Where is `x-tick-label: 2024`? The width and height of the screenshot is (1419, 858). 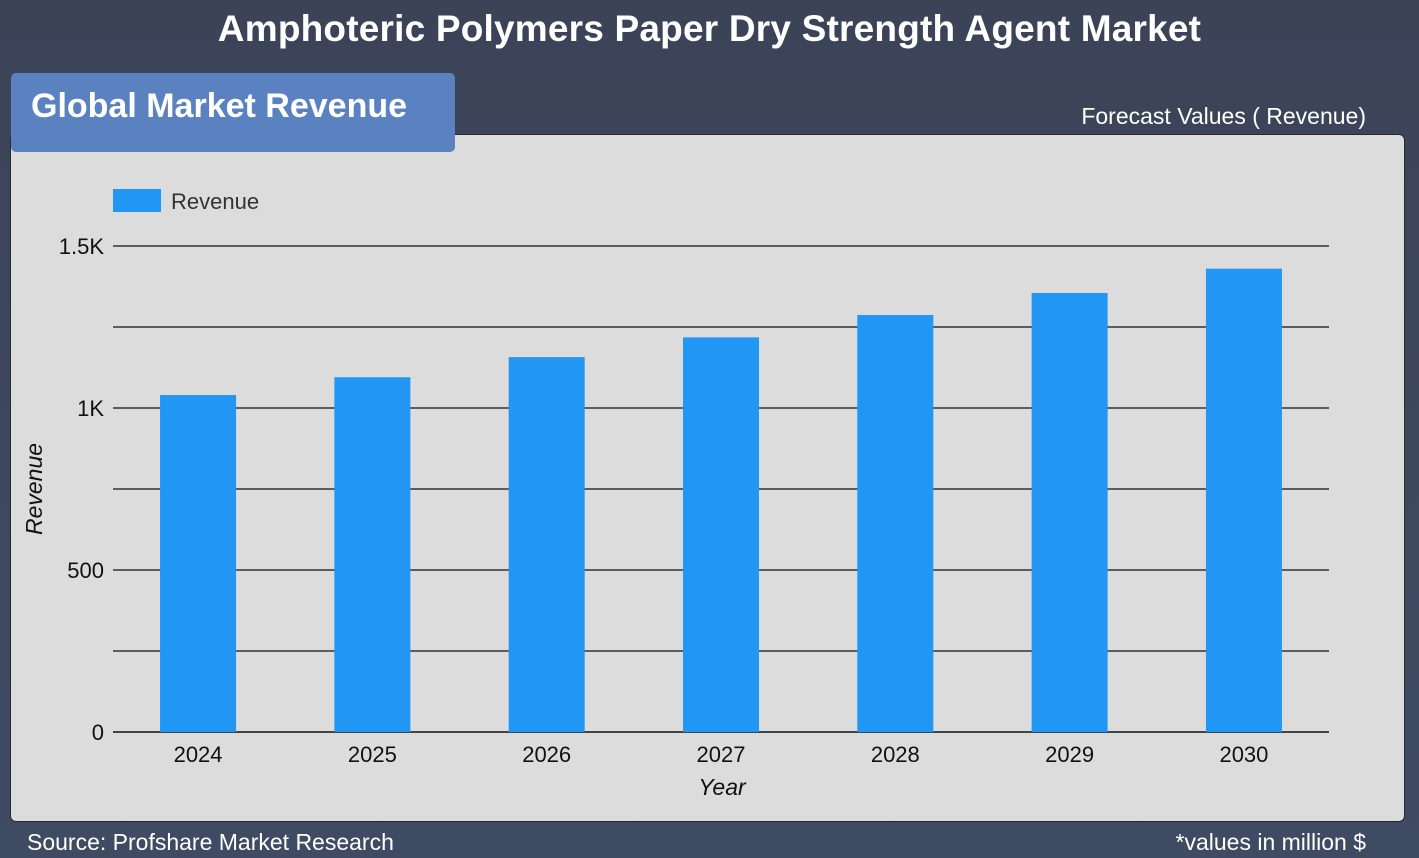
x-tick-label: 2024 is located at coordinates (198, 754).